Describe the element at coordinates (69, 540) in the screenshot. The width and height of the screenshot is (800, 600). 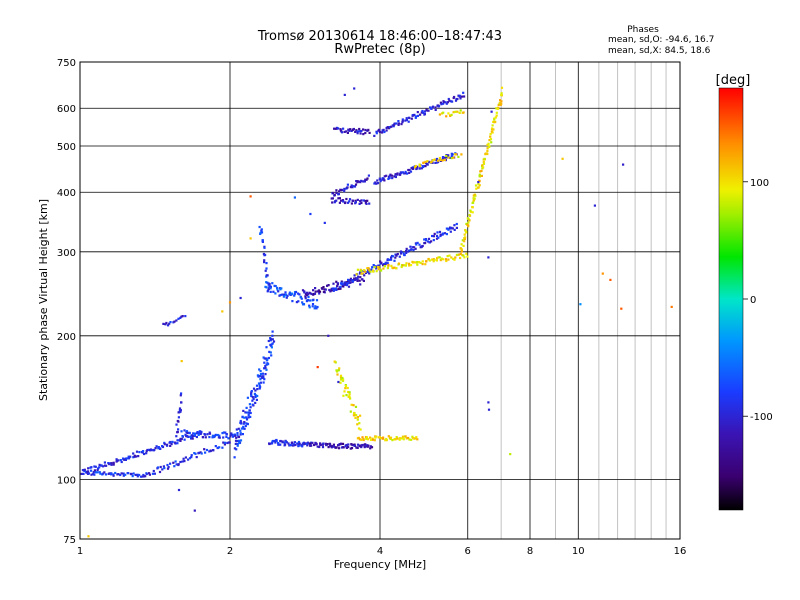
I see `y-tick-label: 75` at that location.